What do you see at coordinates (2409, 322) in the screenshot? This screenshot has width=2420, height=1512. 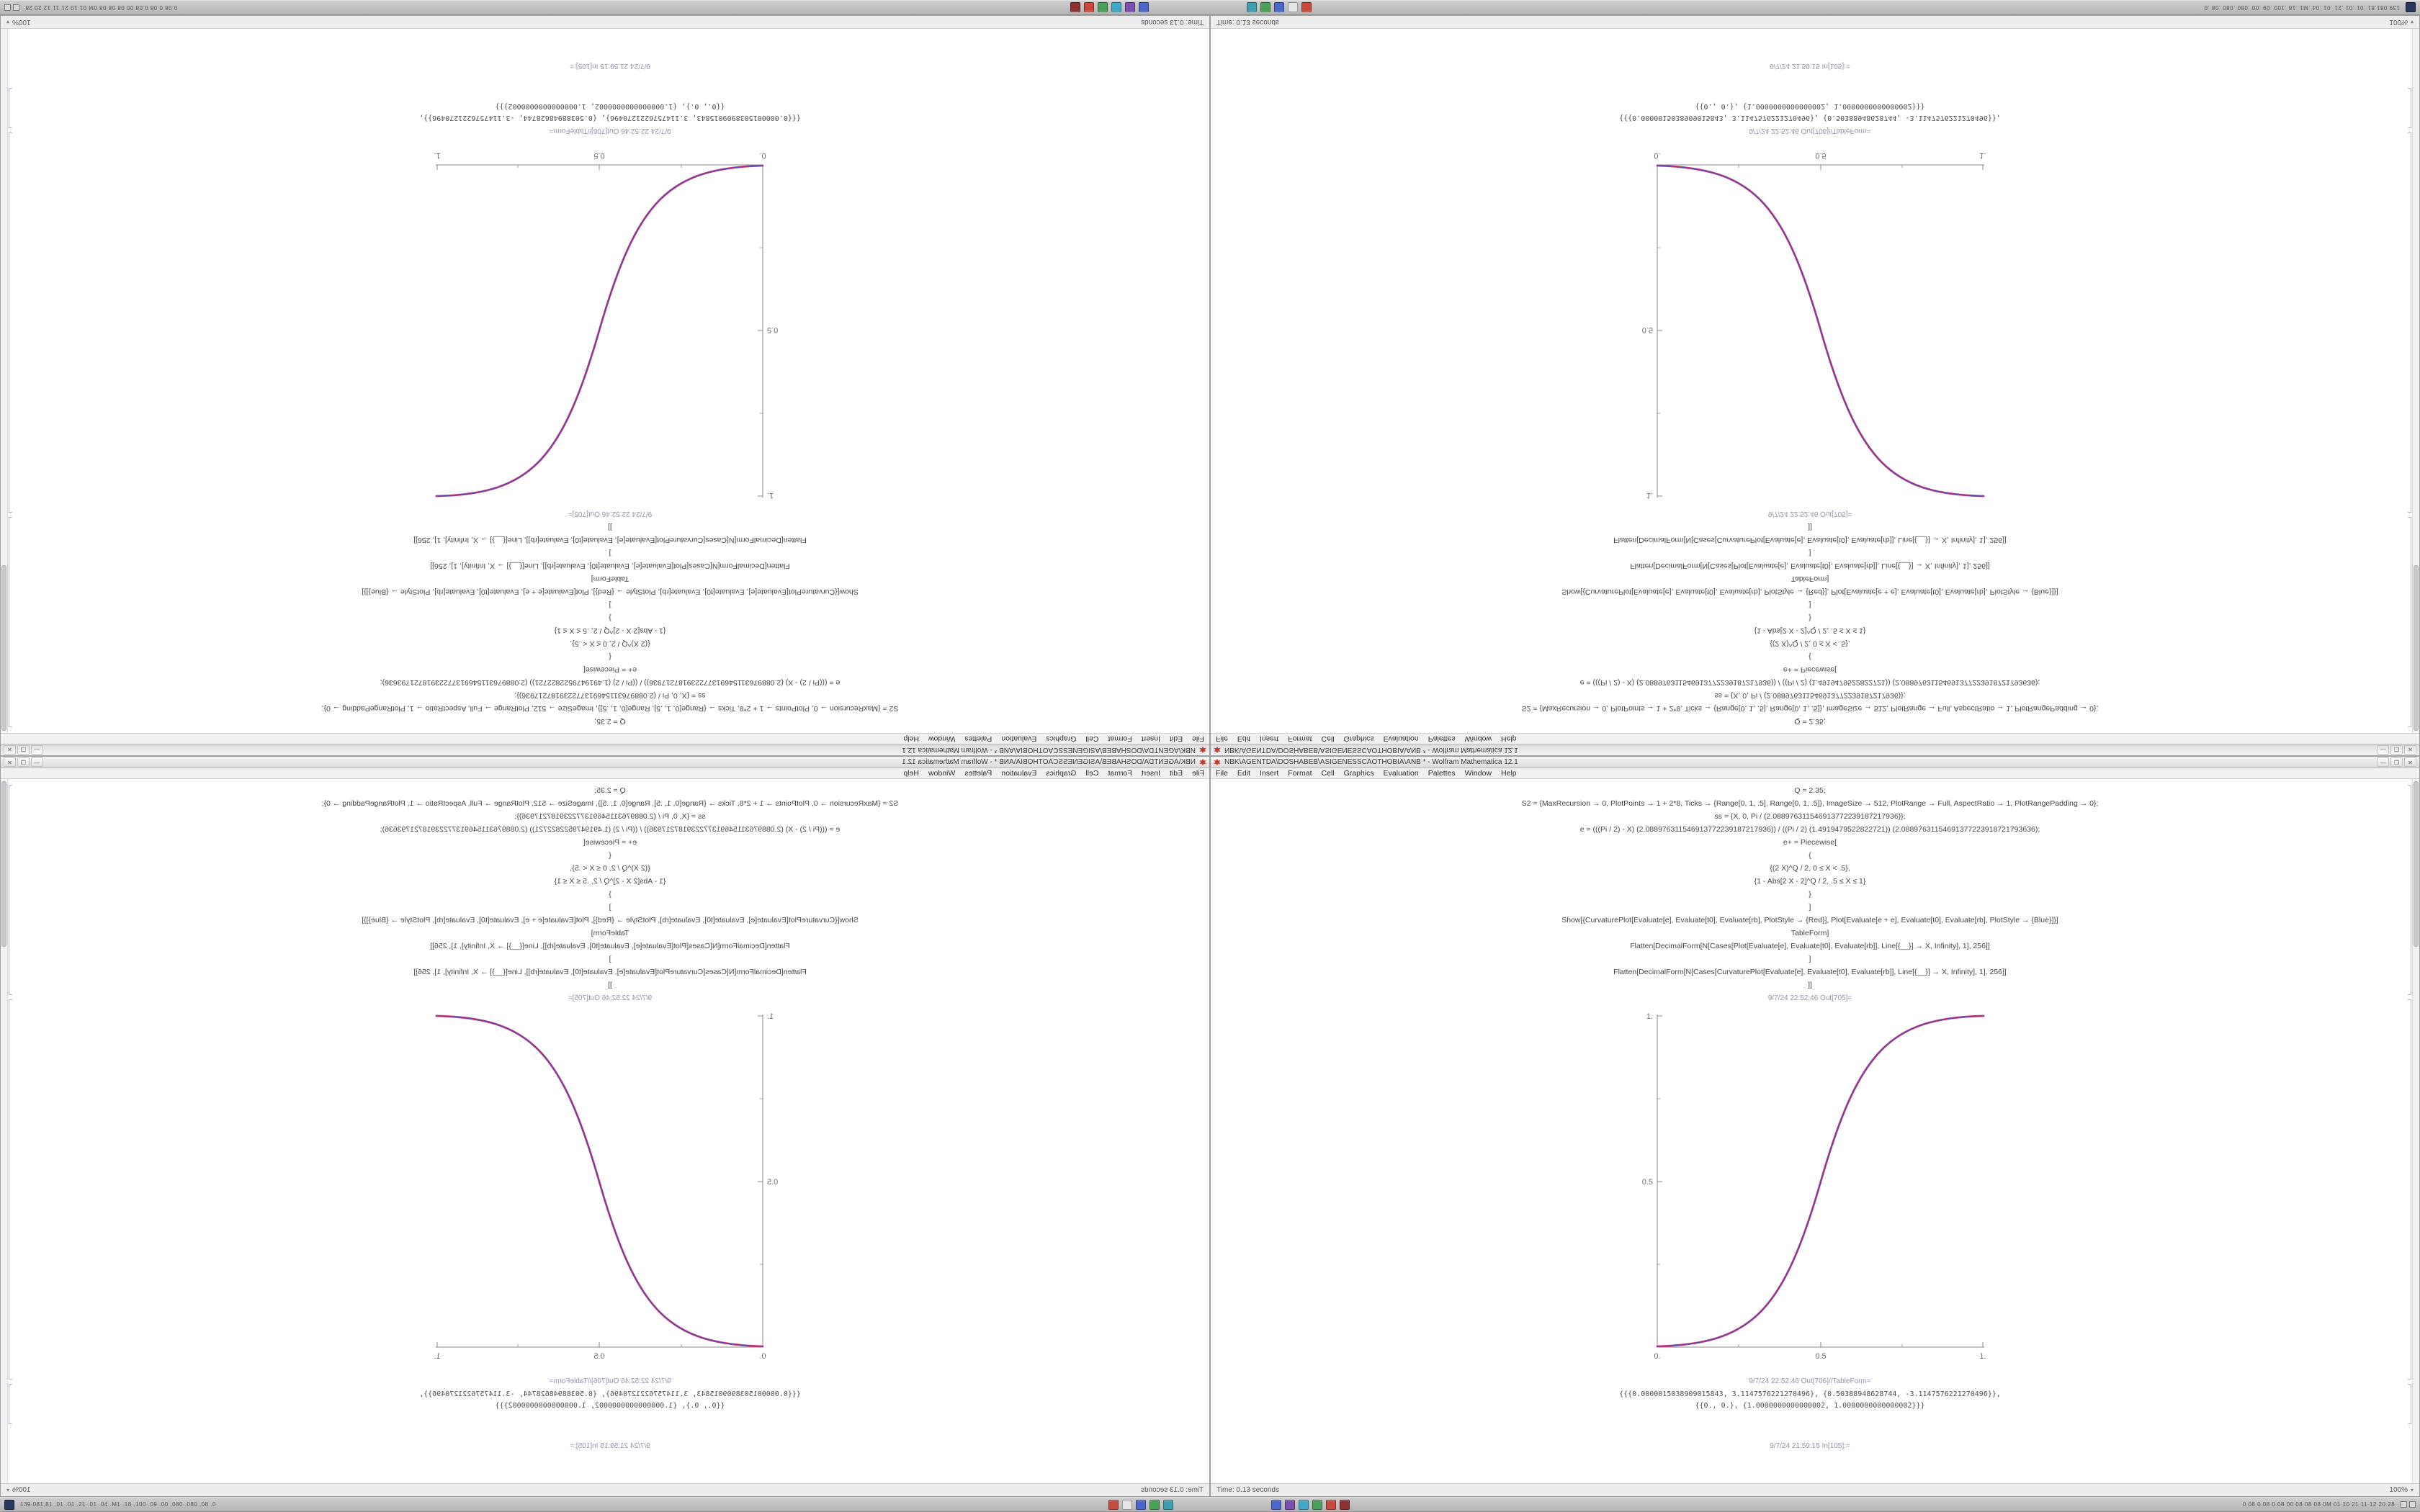 I see `plot-cell-bracket` at bounding box center [2409, 322].